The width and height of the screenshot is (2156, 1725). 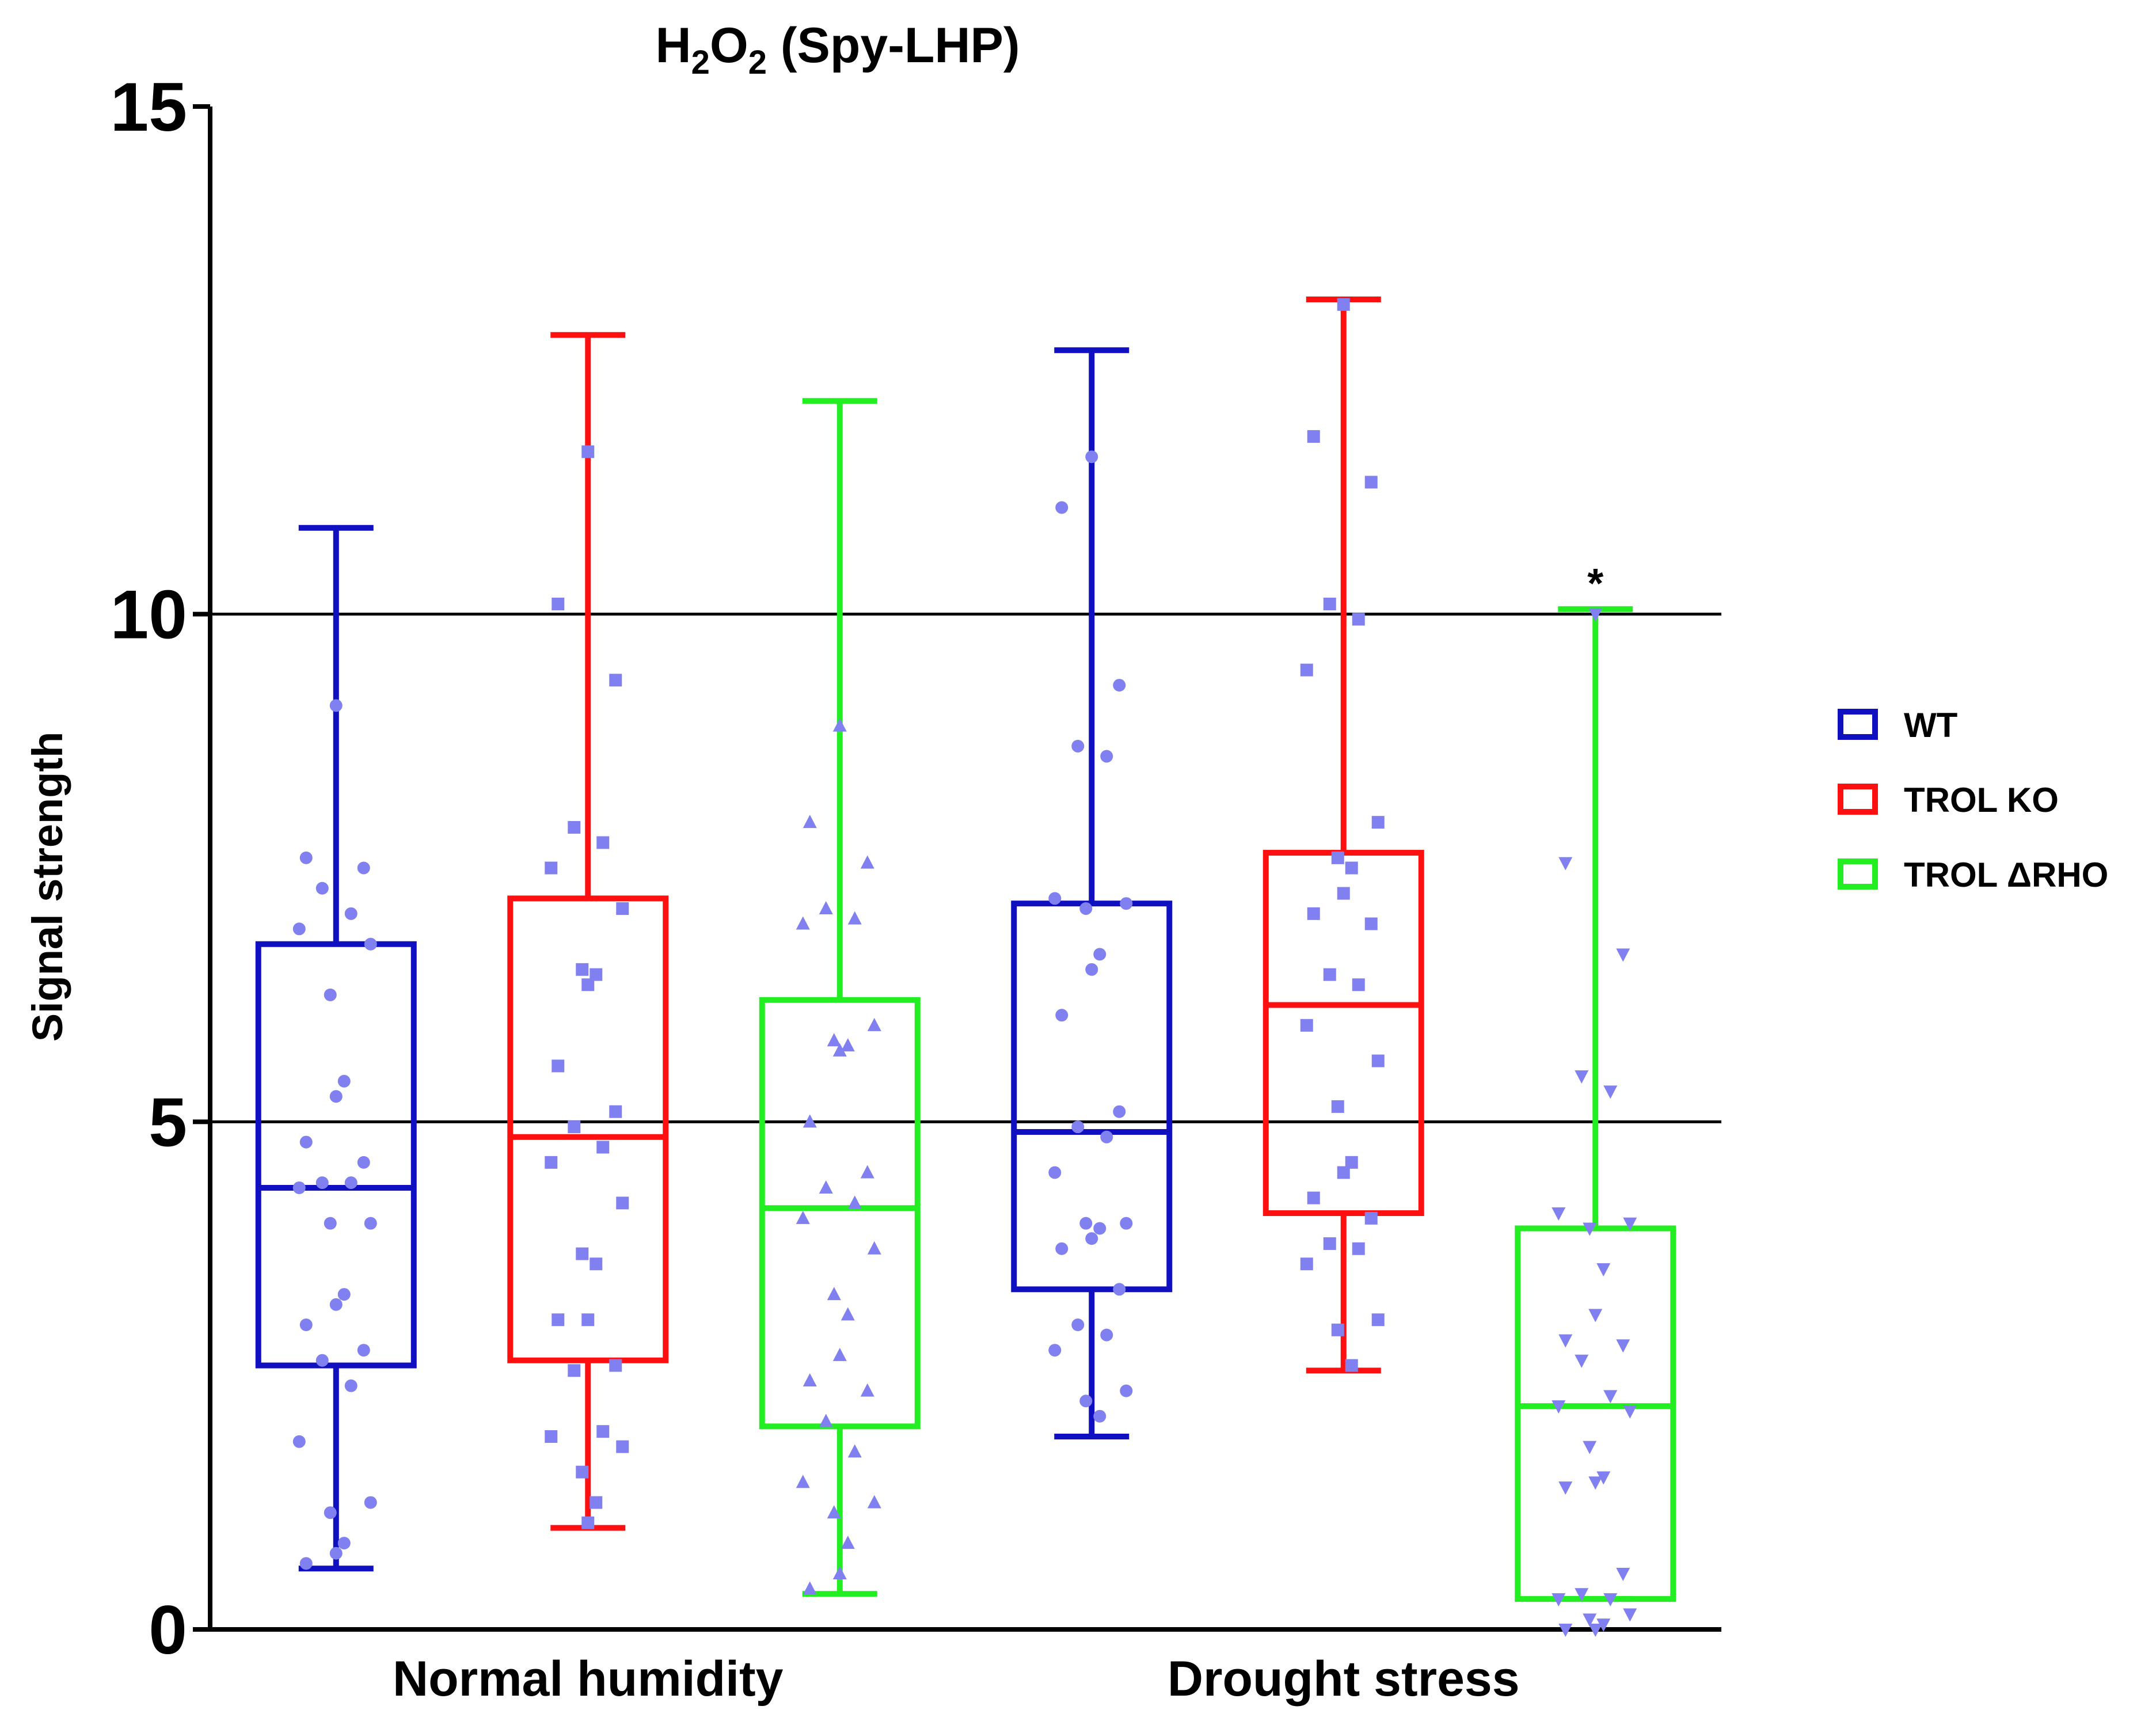 What do you see at coordinates (149, 107) in the screenshot?
I see `y-tick-label: 15` at bounding box center [149, 107].